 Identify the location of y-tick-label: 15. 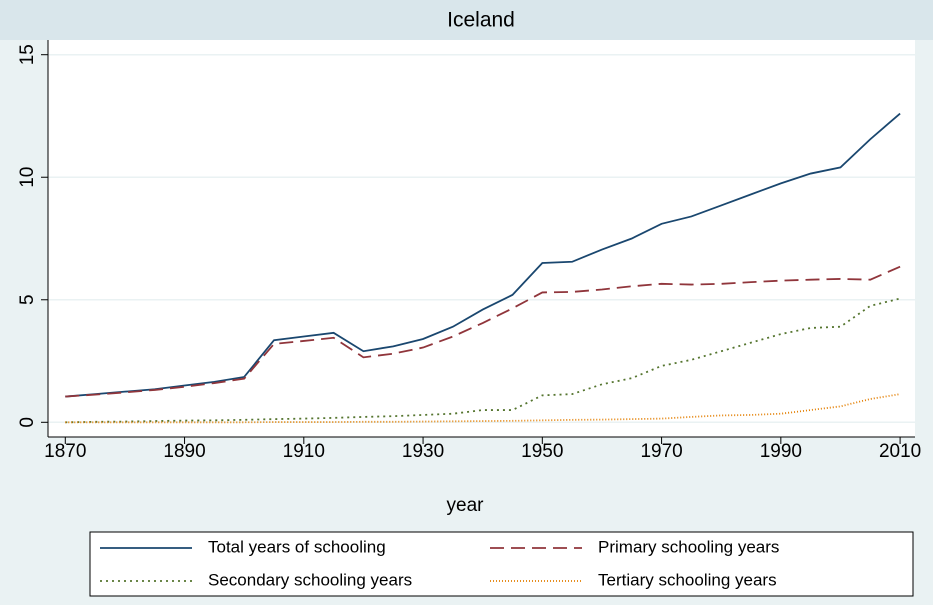
(27, 54).